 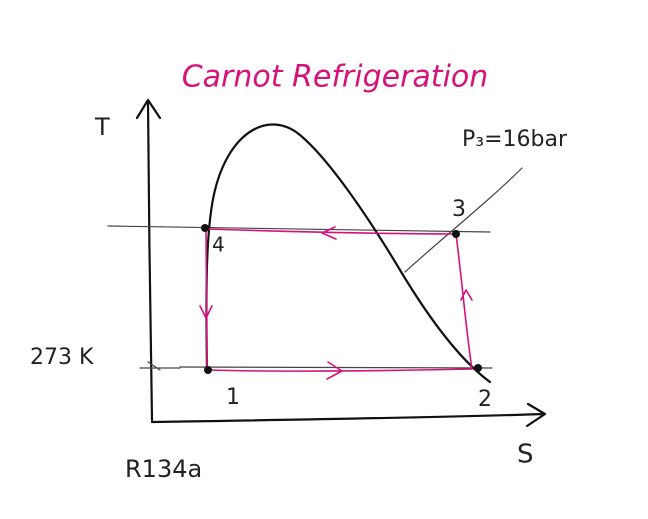 I want to click on isobar-pointer, so click(x=463, y=220).